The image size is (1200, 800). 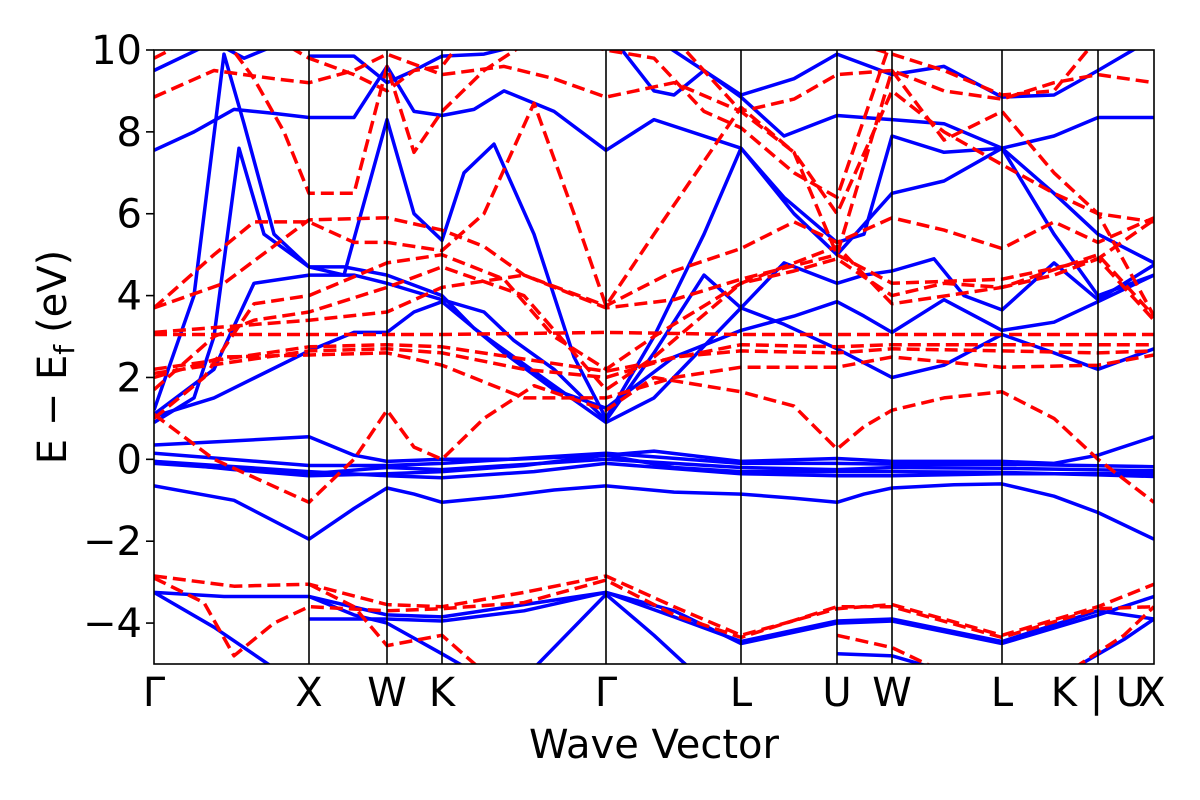 What do you see at coordinates (443, 693) in the screenshot?
I see `kpoint-label-3: K` at bounding box center [443, 693].